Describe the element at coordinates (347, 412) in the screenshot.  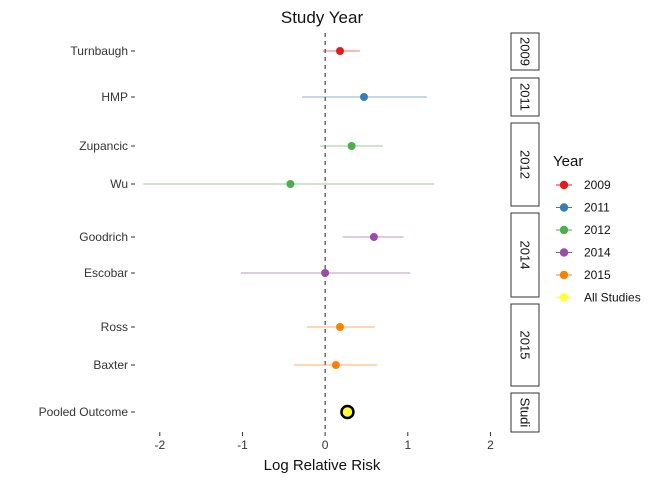
I see `point-pooled-outcome` at that location.